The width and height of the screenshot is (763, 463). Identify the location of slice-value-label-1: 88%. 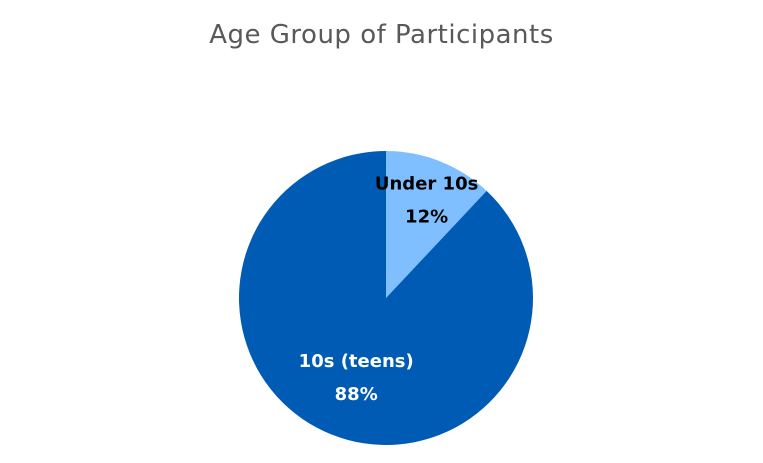
(356, 394).